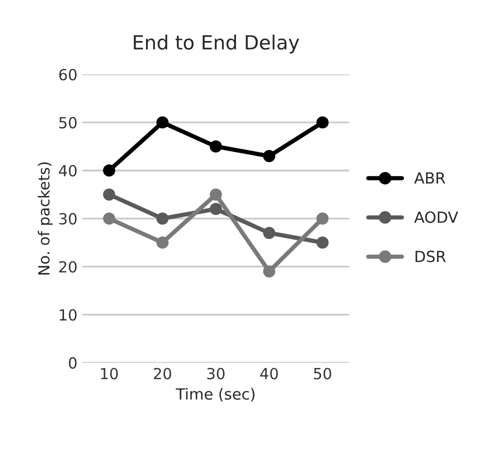  I want to click on legend-label: DSR, so click(431, 256).